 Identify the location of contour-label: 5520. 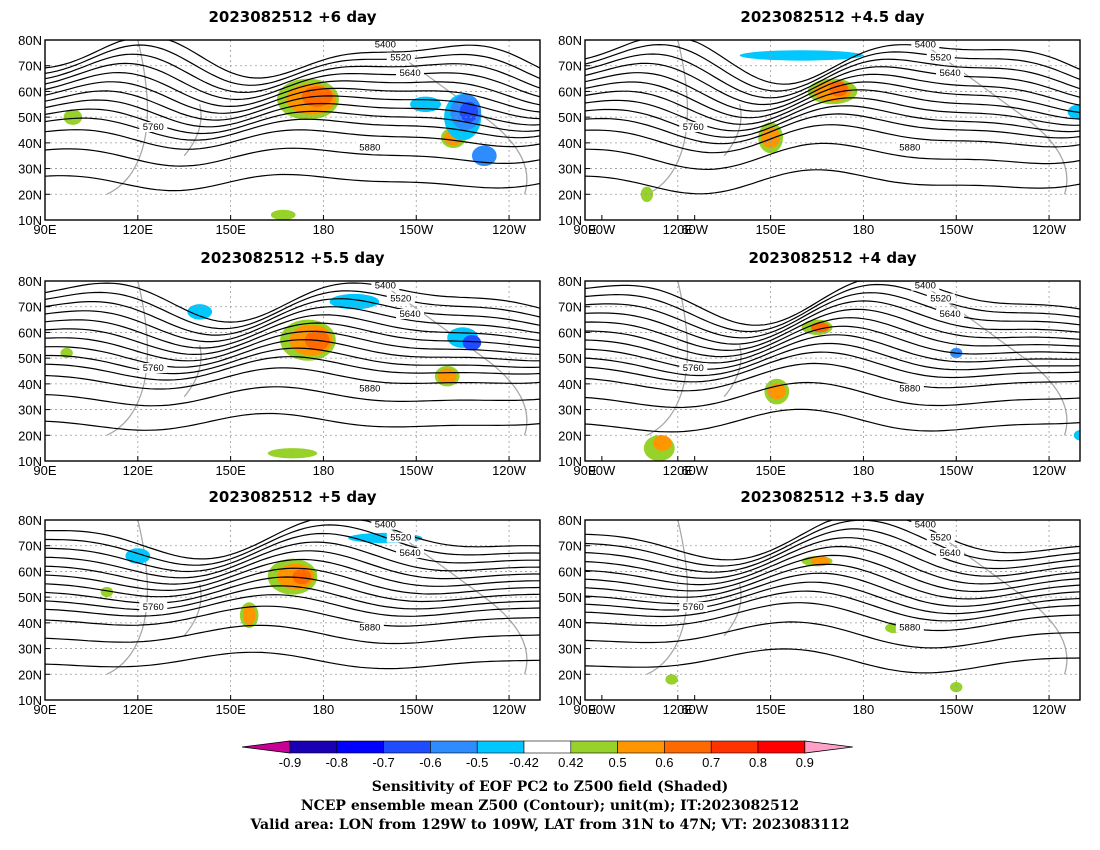
(400, 299).